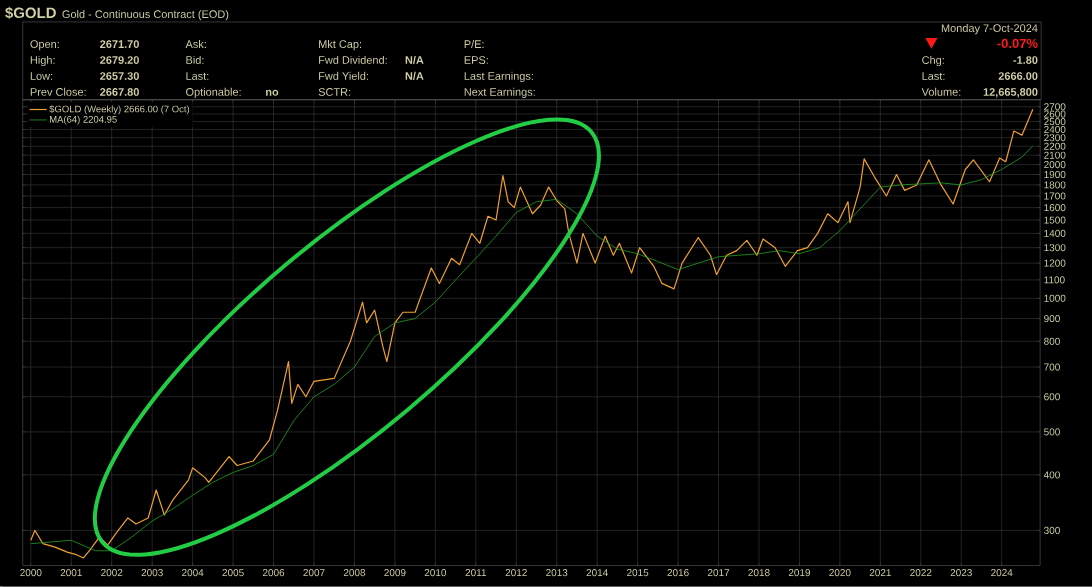 Image resolution: width=1092 pixels, height=587 pixels. Describe the element at coordinates (759, 573) in the screenshot. I see `x-tick-label: 2018` at that location.